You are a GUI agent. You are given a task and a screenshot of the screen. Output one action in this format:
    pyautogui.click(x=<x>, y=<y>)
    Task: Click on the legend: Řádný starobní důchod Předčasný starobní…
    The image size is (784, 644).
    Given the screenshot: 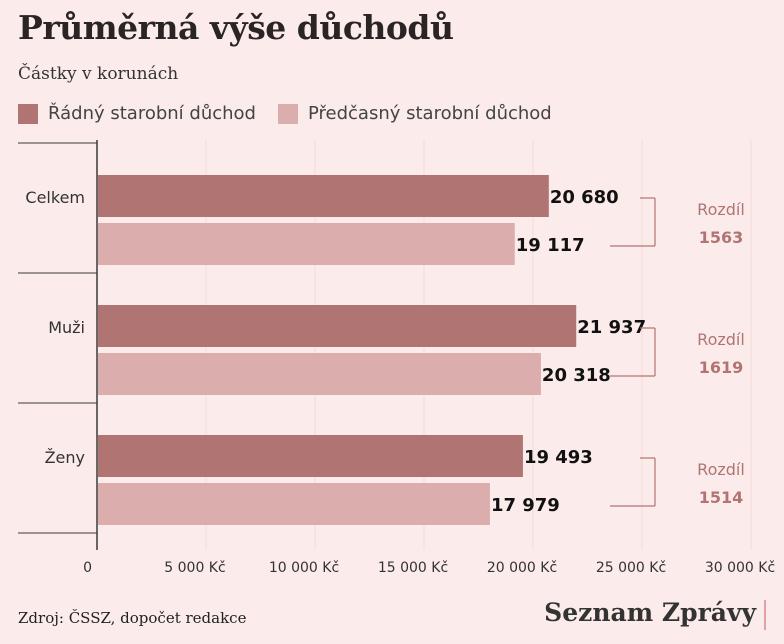 What is the action you would take?
    pyautogui.click(x=296, y=113)
    